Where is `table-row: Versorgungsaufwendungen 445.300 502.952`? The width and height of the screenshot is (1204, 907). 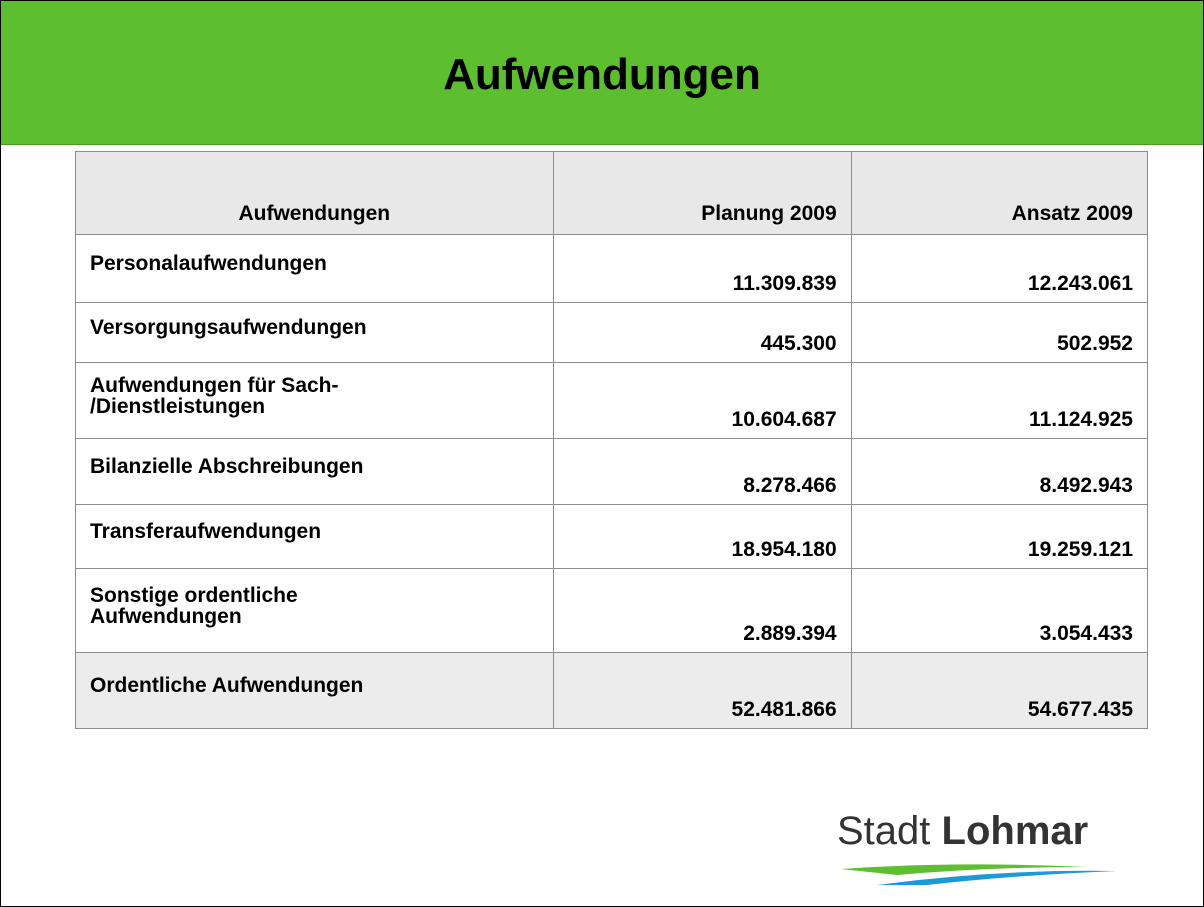 table-row: Versorgungsaufwendungen 445.300 502.952 is located at coordinates (612, 332).